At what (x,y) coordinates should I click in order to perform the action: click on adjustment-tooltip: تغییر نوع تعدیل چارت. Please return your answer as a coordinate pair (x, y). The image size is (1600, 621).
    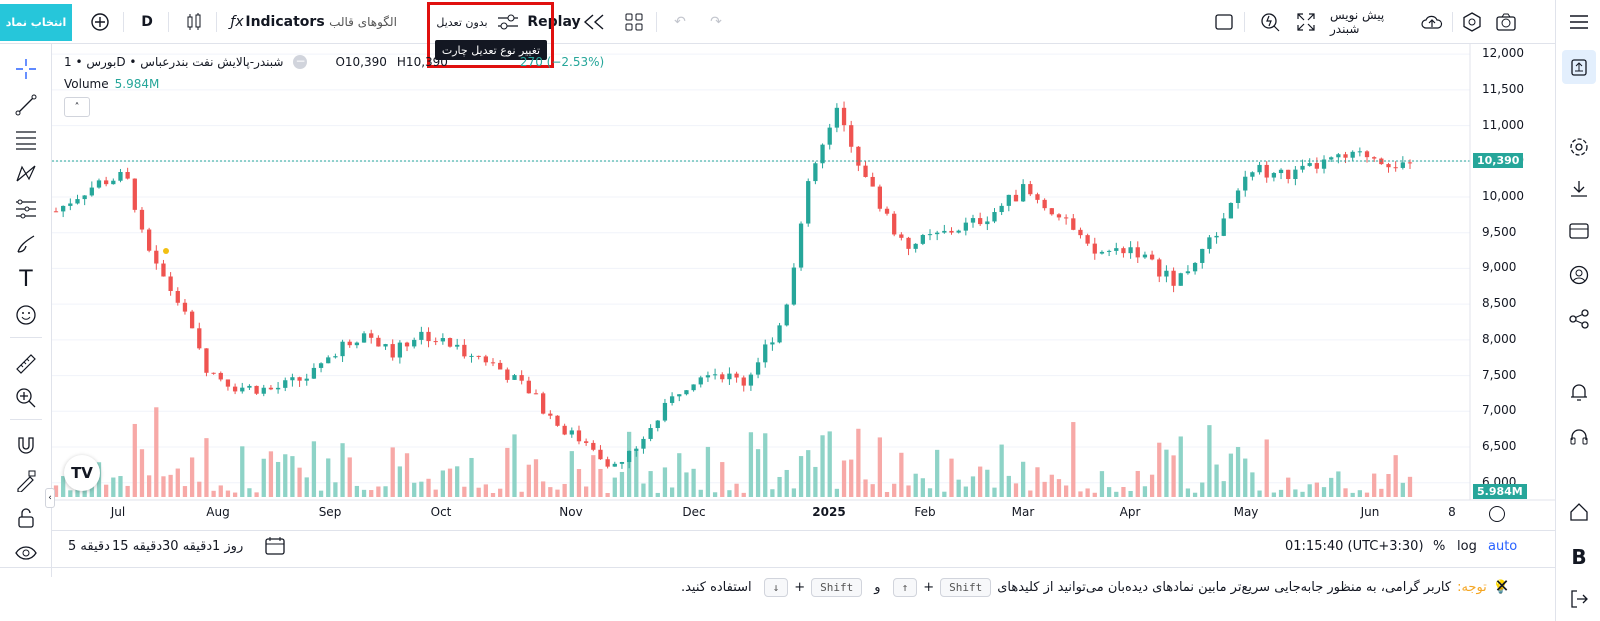
    Looking at the image, I should click on (491, 50).